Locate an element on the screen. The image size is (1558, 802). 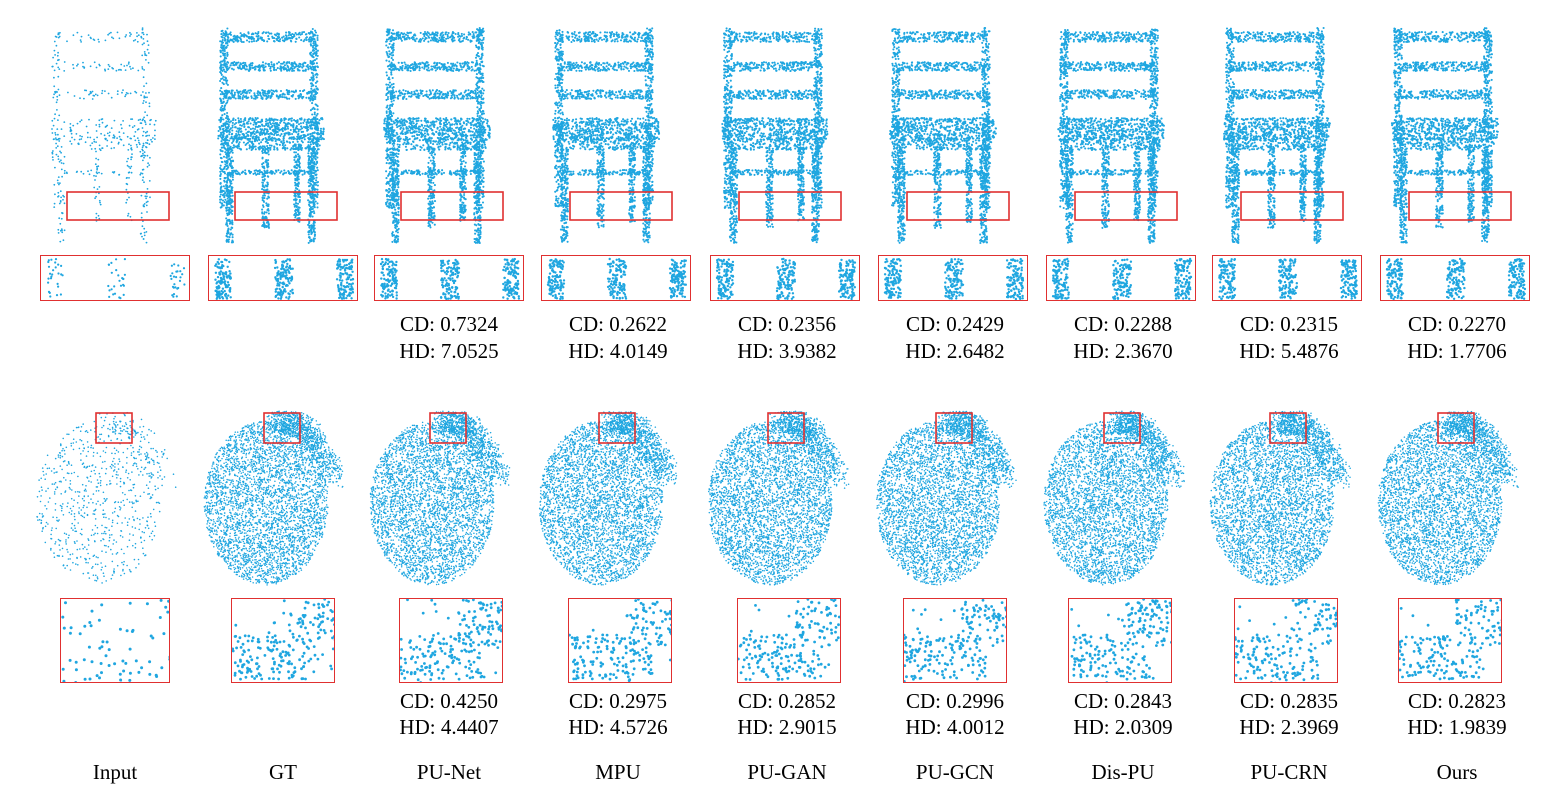
method-label: Ours is located at coordinates (1457, 772).